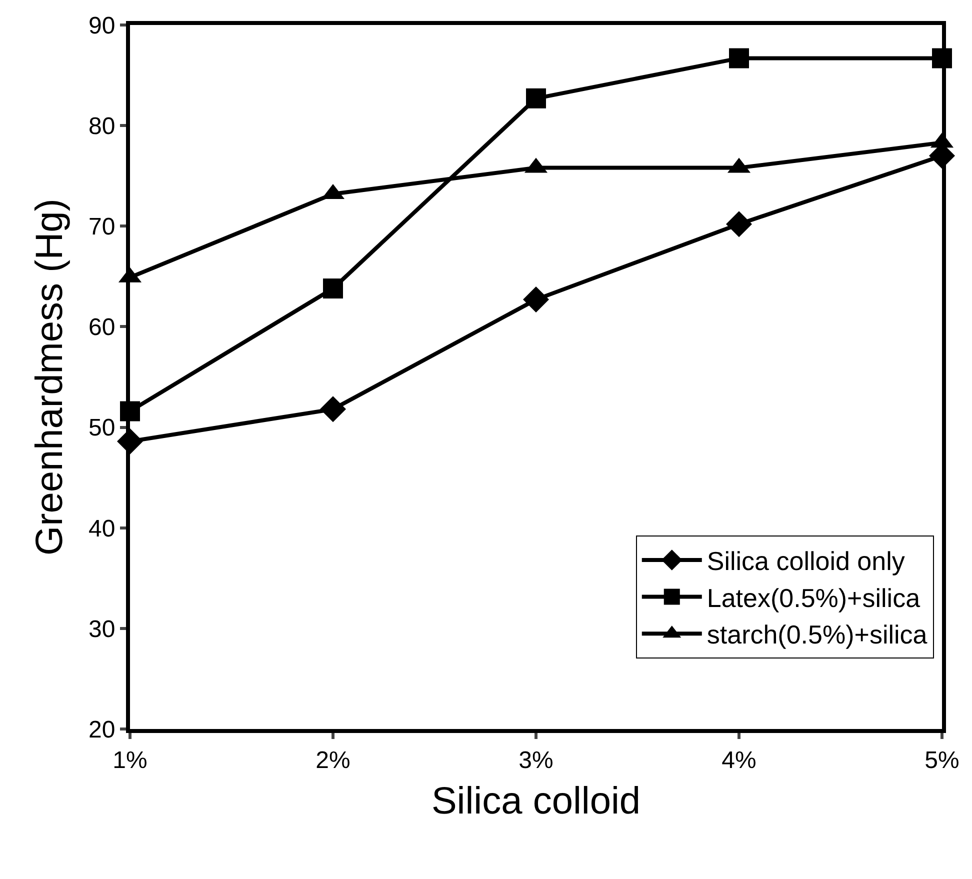 The width and height of the screenshot is (972, 879). I want to click on y-tick-label: 80, so click(102, 126).